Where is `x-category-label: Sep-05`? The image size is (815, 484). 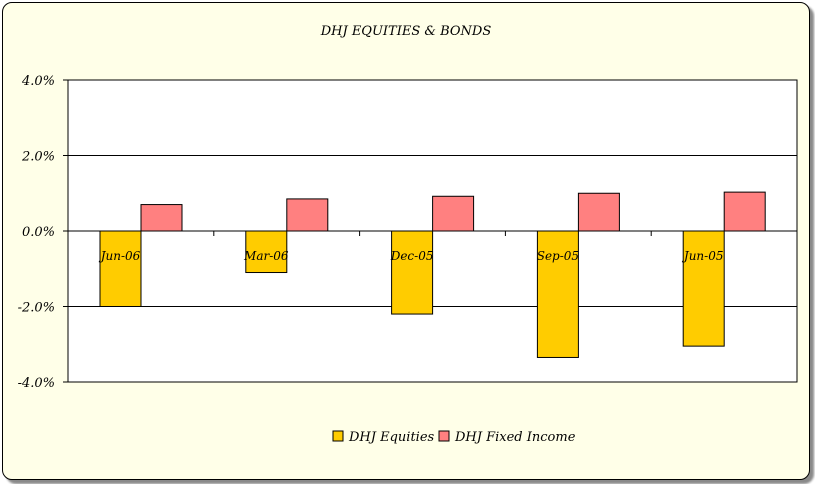
x-category-label: Sep-05 is located at coordinates (558, 256).